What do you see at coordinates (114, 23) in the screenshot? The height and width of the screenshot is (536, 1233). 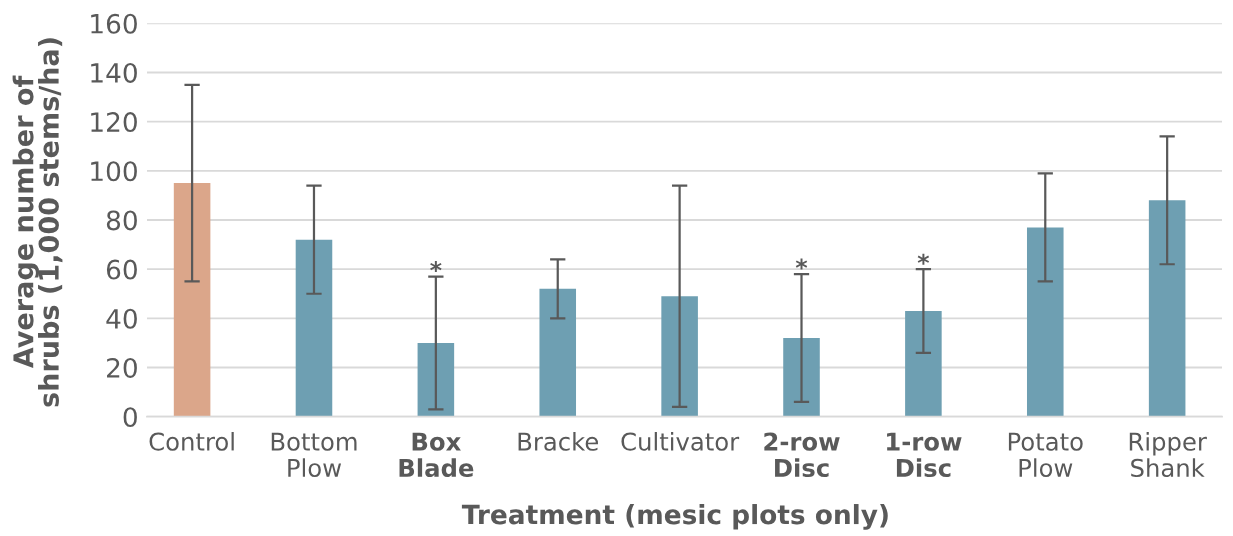 I see `y-tick-label: 160` at bounding box center [114, 23].